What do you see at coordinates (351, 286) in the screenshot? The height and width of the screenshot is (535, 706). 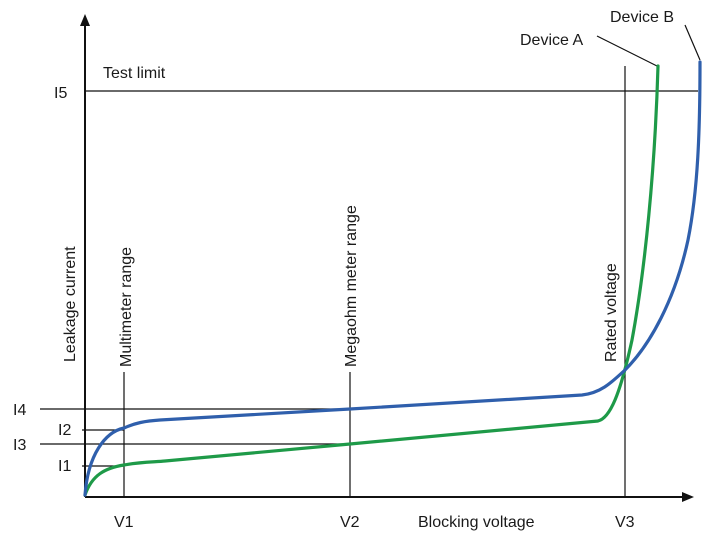 I see `megaohm-range-label: Megaohm meter range` at bounding box center [351, 286].